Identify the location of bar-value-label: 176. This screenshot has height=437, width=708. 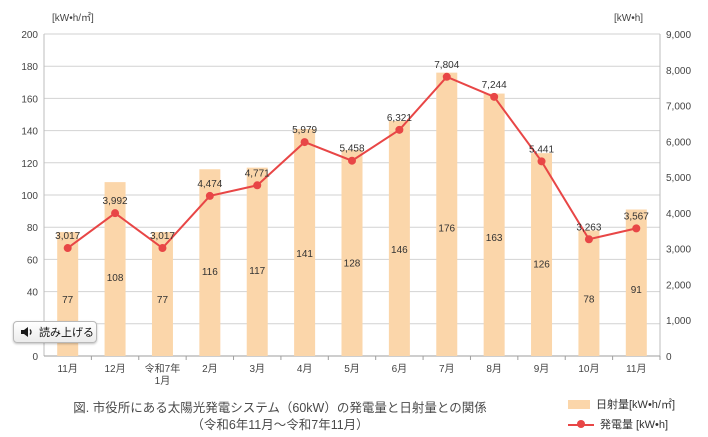
(446, 228).